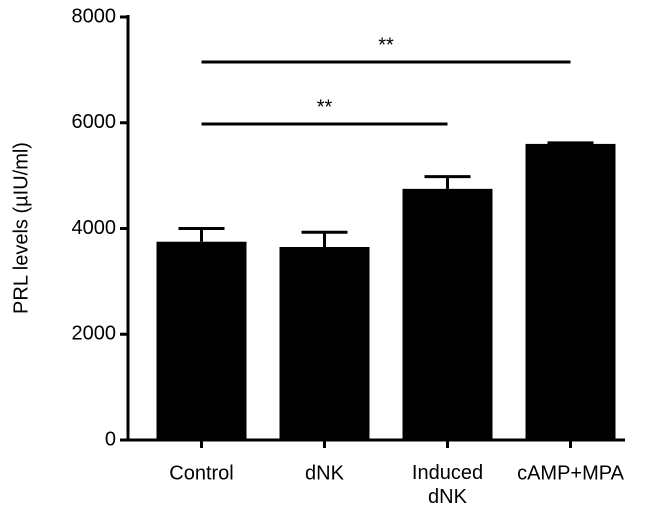 The width and height of the screenshot is (646, 521). Describe the element at coordinates (447, 485) in the screenshot. I see `x-tick-label: Induced dNK` at that location.